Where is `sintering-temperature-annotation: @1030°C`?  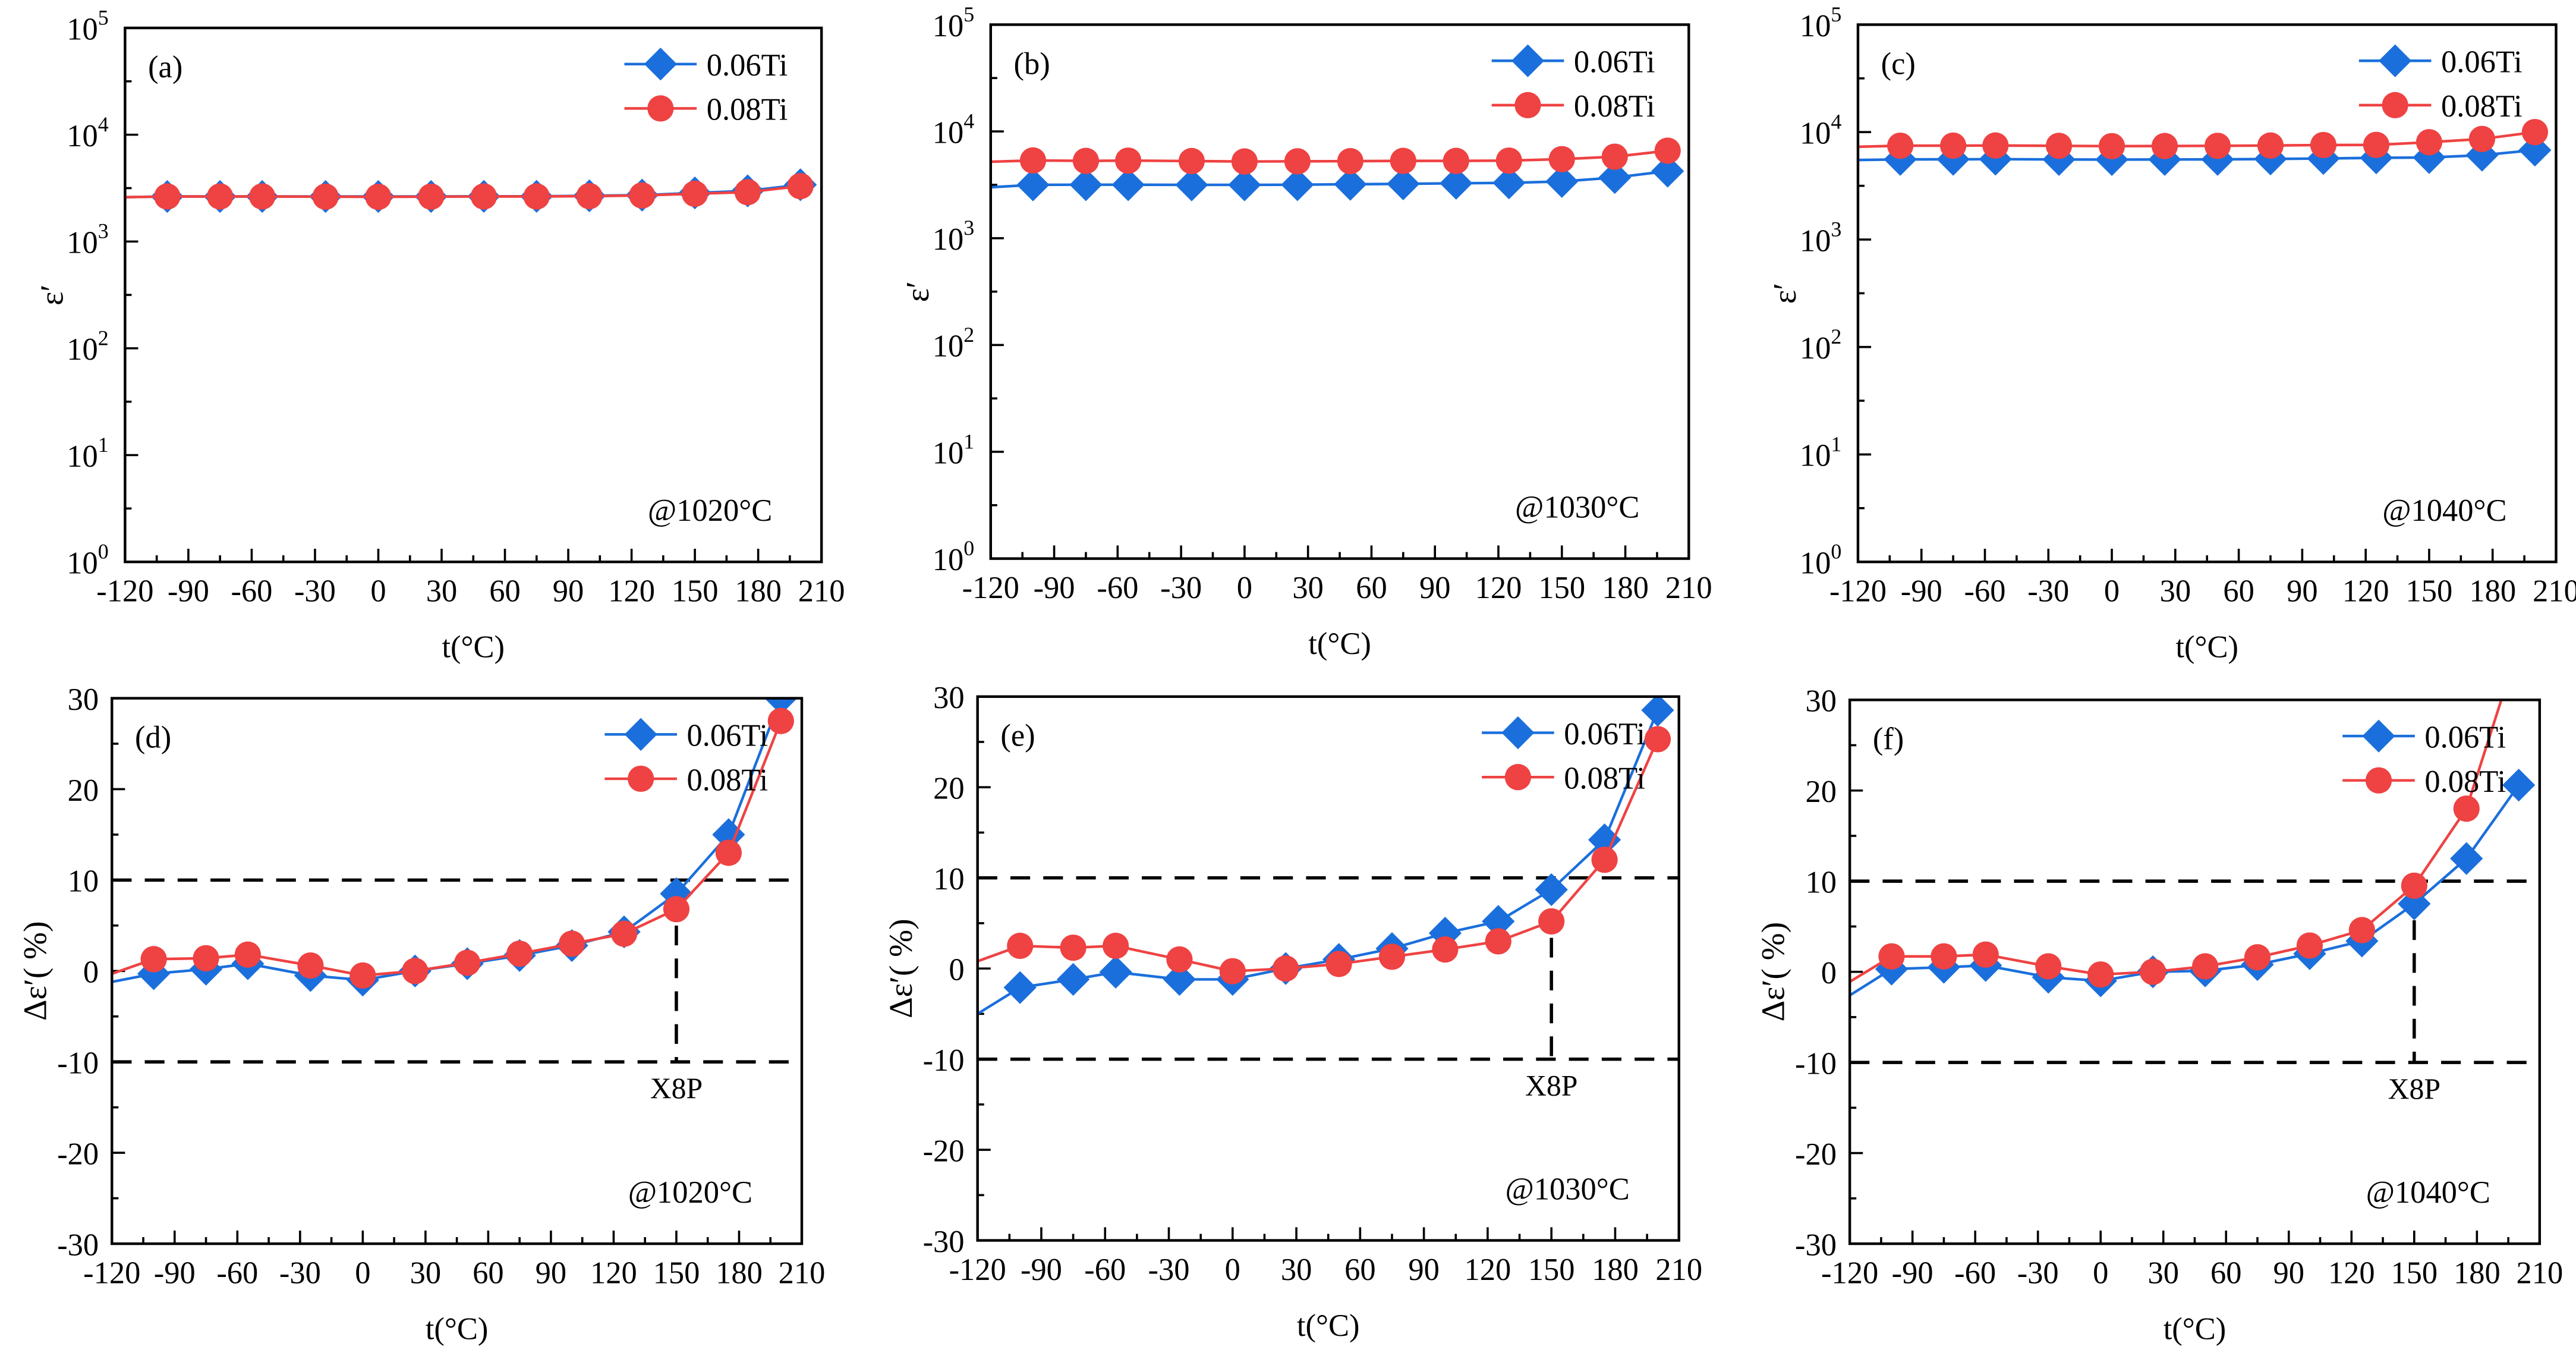
sintering-temperature-annotation: @1030°C is located at coordinates (1567, 1189).